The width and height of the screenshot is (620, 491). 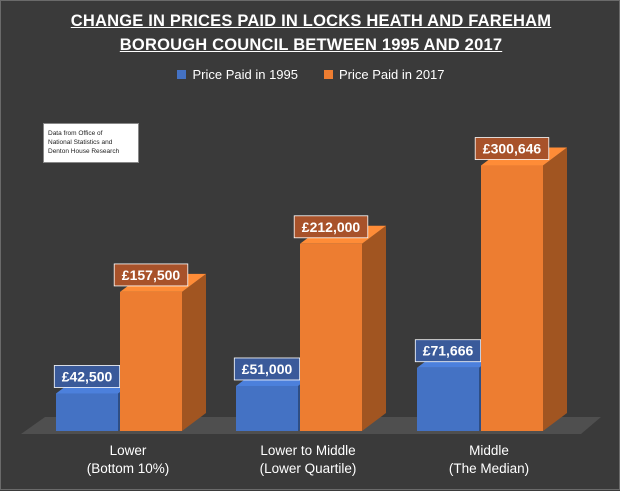 I want to click on source-note-line-1: Data from Office of, so click(x=75, y=133).